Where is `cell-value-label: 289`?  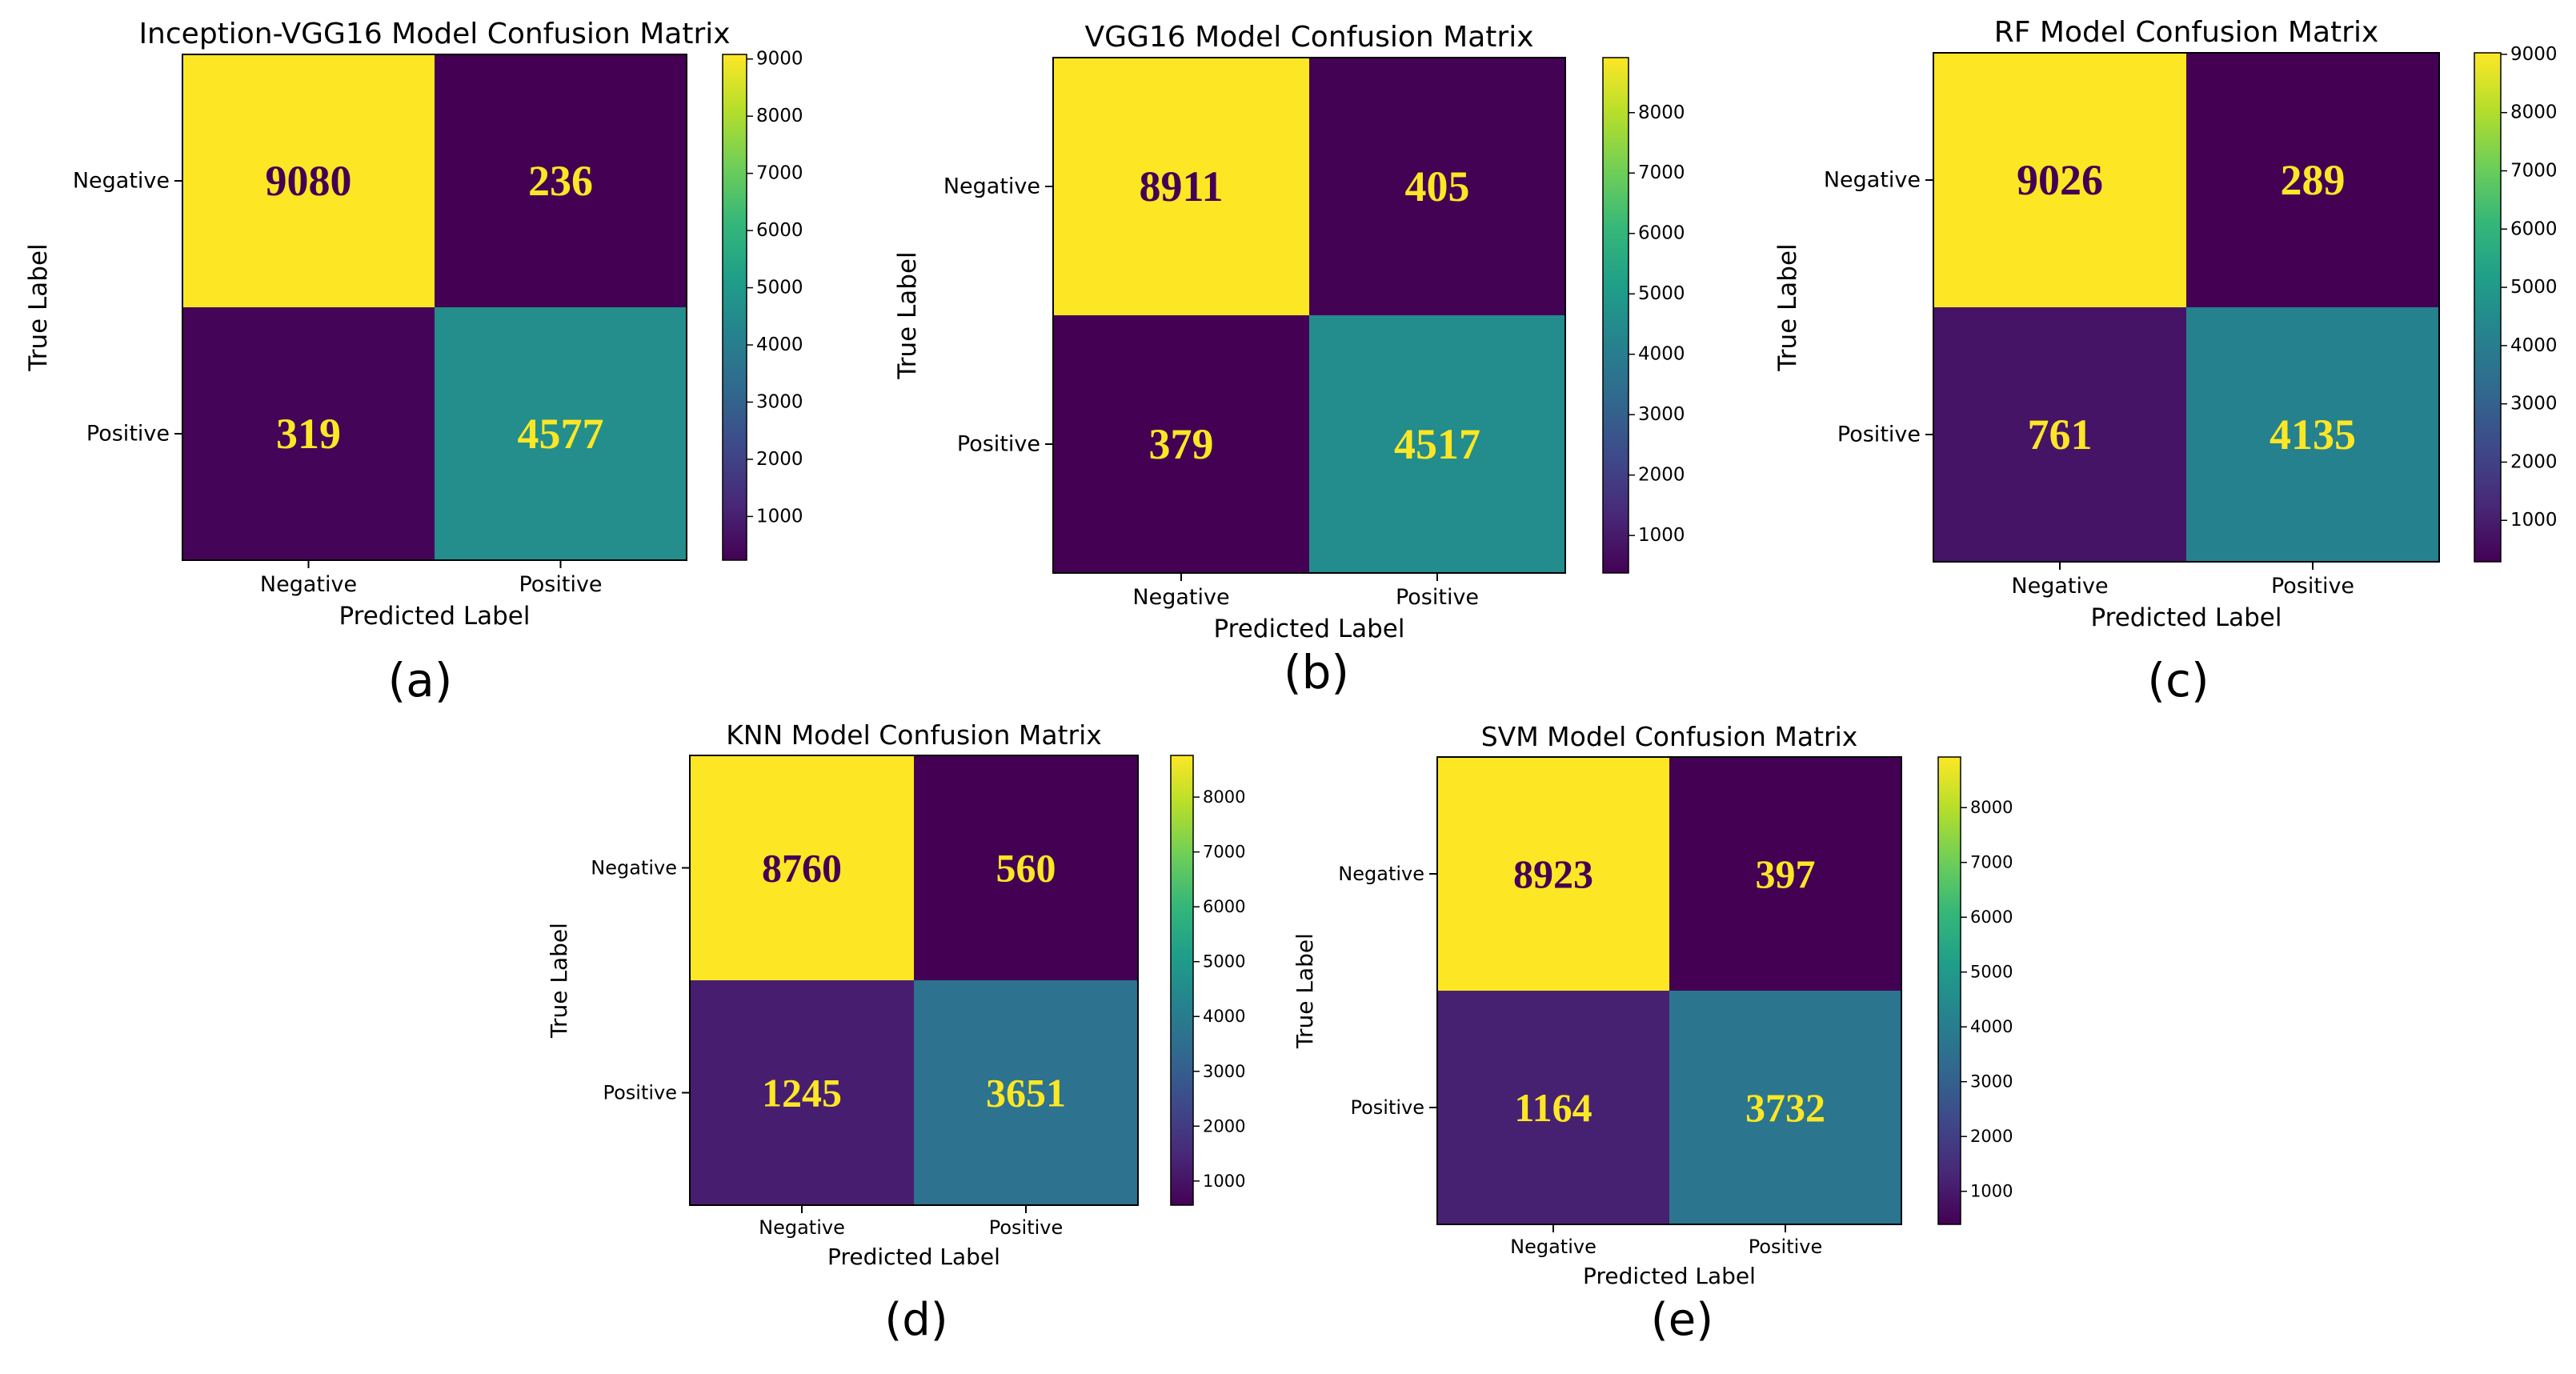
cell-value-label: 289 is located at coordinates (2313, 180).